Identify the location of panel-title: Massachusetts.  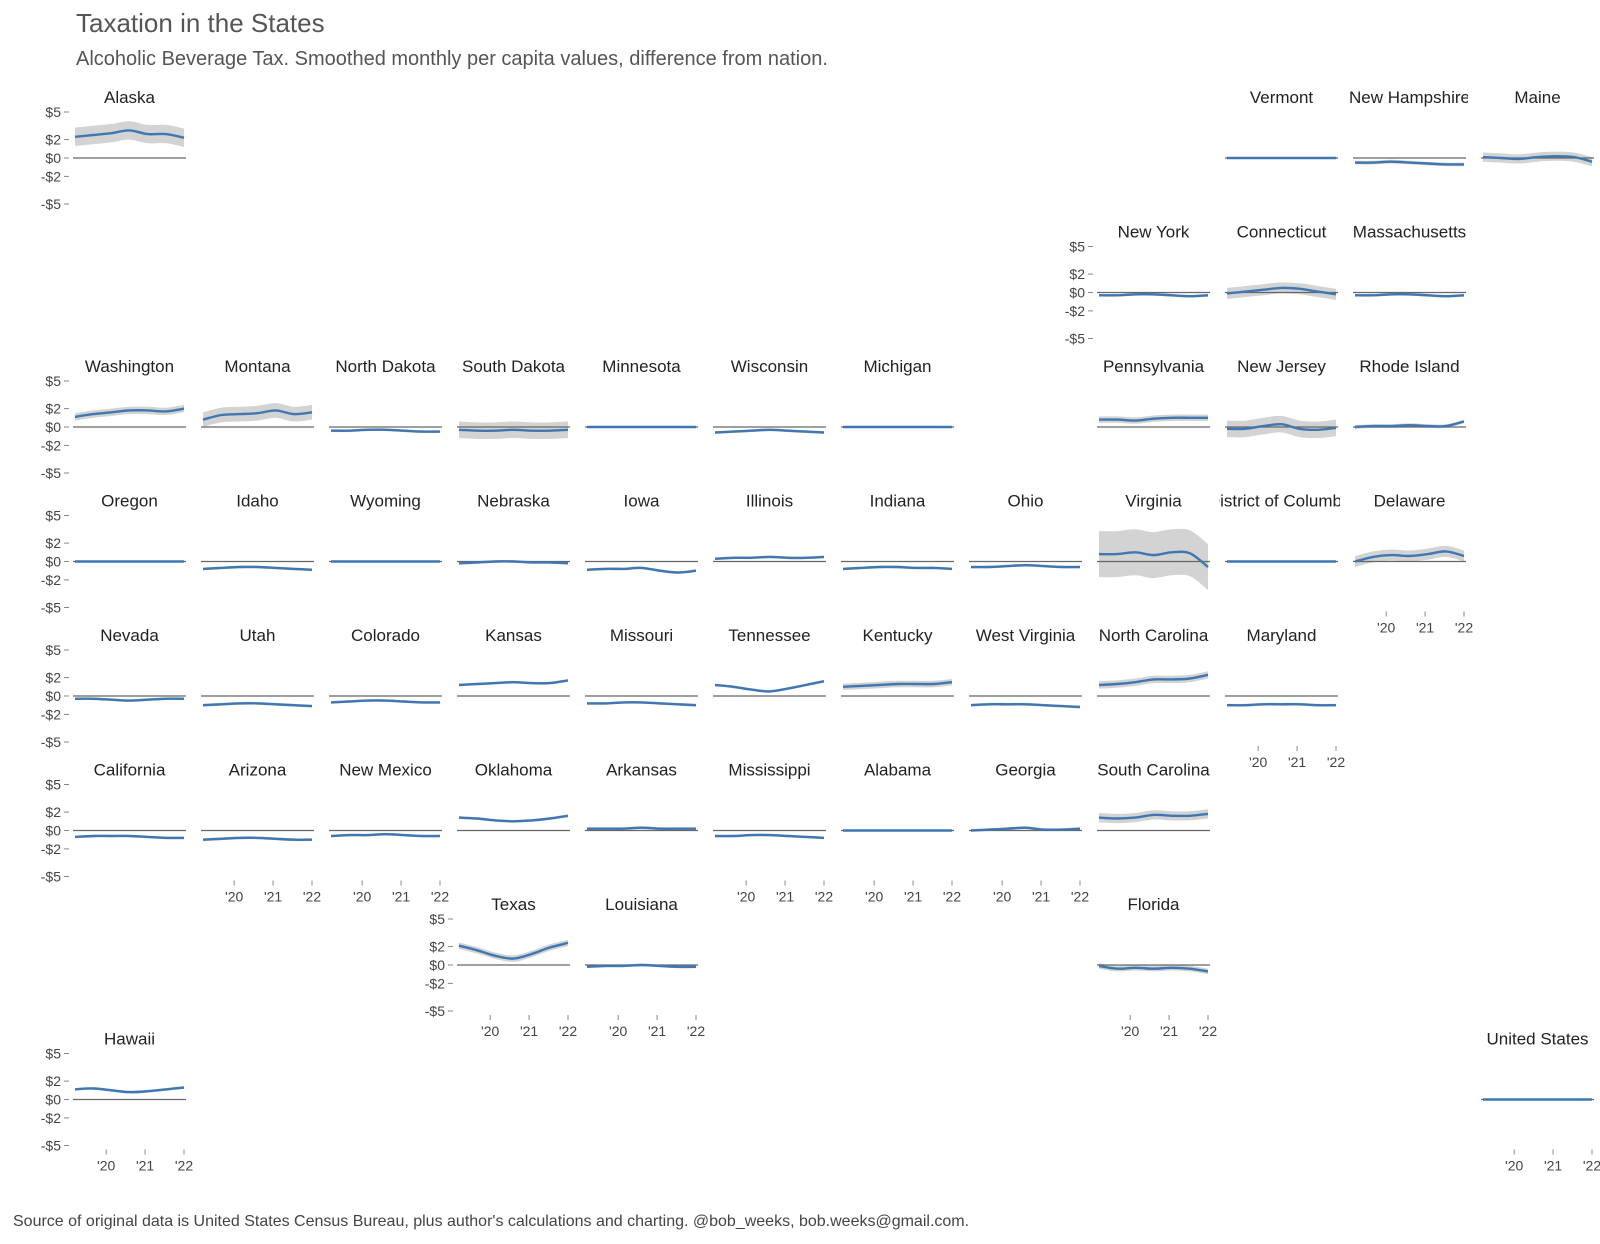
(1409, 232).